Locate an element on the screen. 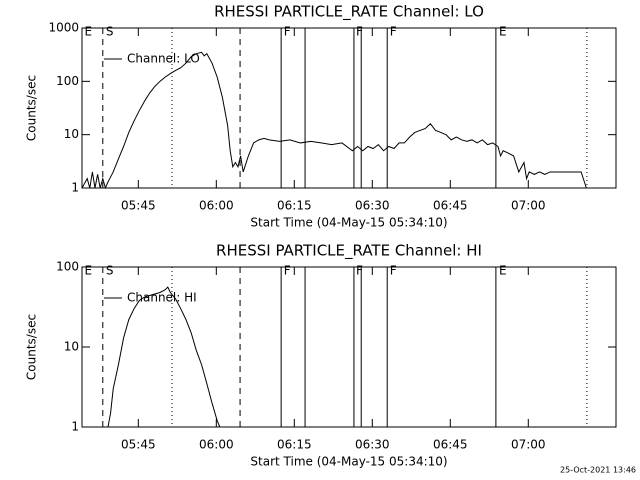 Image resolution: width=640 pixels, height=480 pixels. footer: 25-Oct-2021 13:46 is located at coordinates (598, 470).